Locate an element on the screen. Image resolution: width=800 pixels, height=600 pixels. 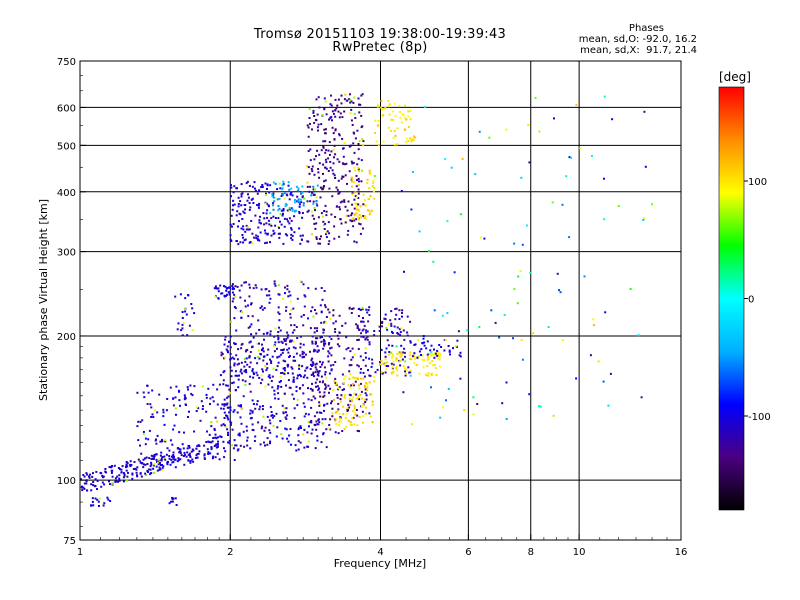
colorbar is located at coordinates (731, 298).